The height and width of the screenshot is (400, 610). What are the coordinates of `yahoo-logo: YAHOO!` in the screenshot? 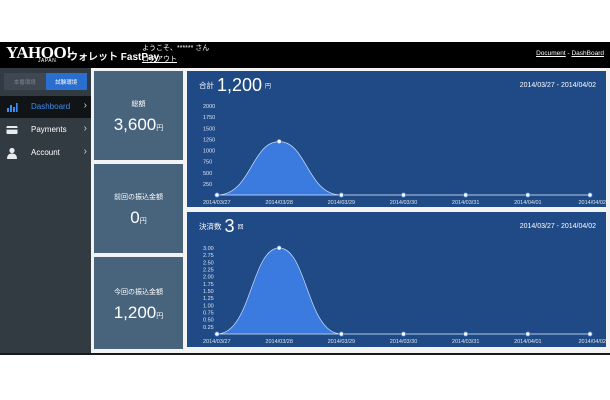 It's located at (39, 52).